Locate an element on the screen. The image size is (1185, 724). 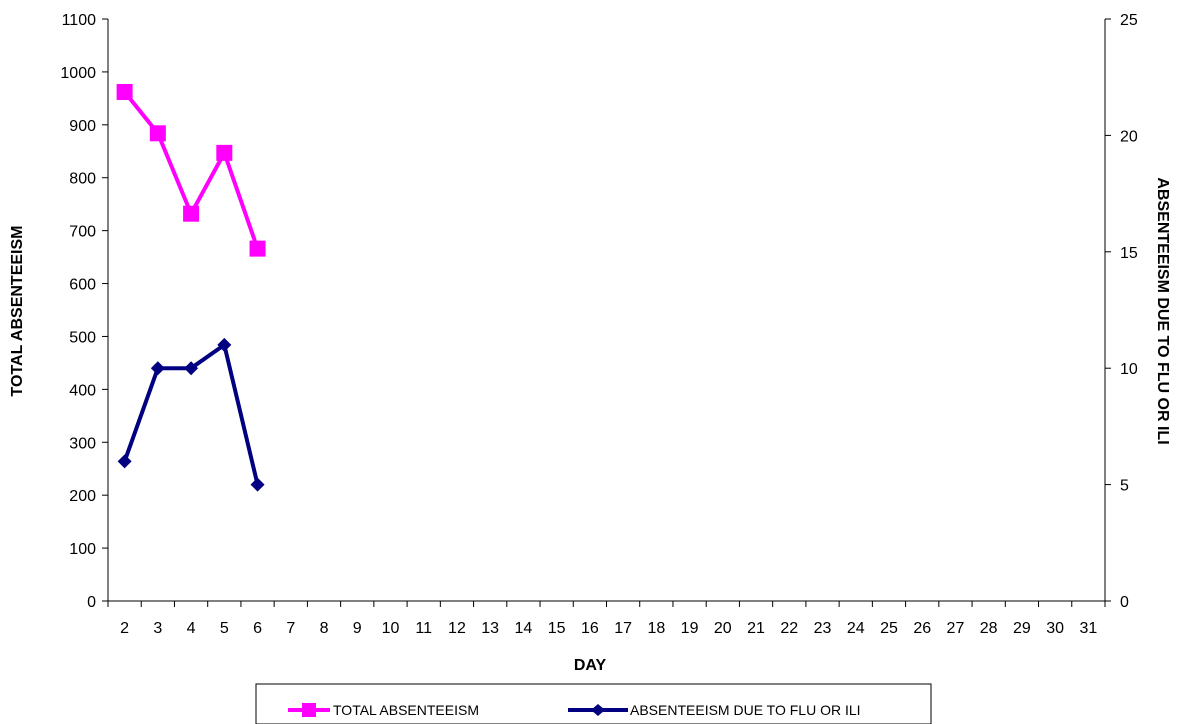
legend-swatch-marker-flu-ili is located at coordinates (598, 710).